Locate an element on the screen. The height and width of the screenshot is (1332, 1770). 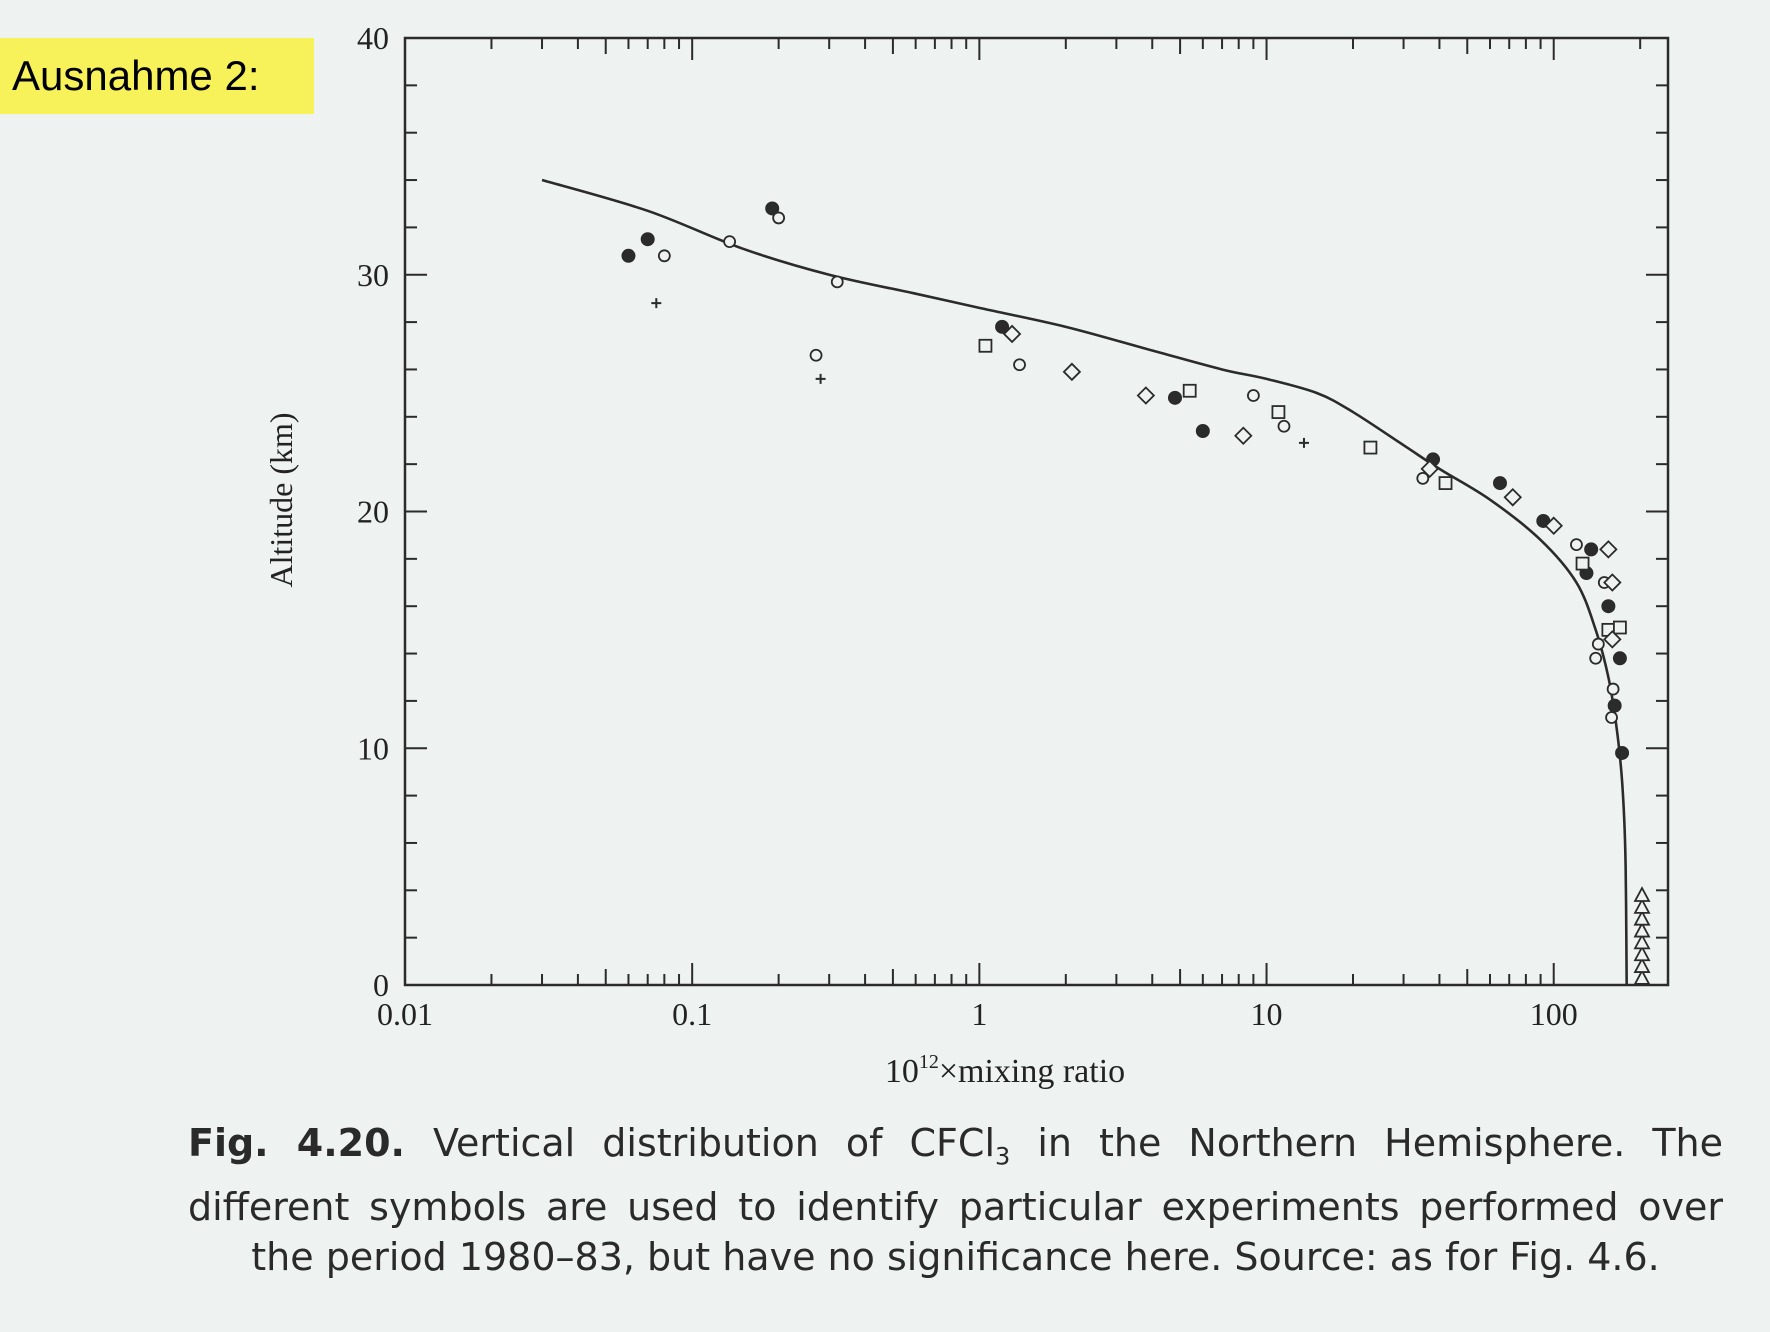
x-axis-label-rest: ×mixing ratio is located at coordinates (1032, 1071).